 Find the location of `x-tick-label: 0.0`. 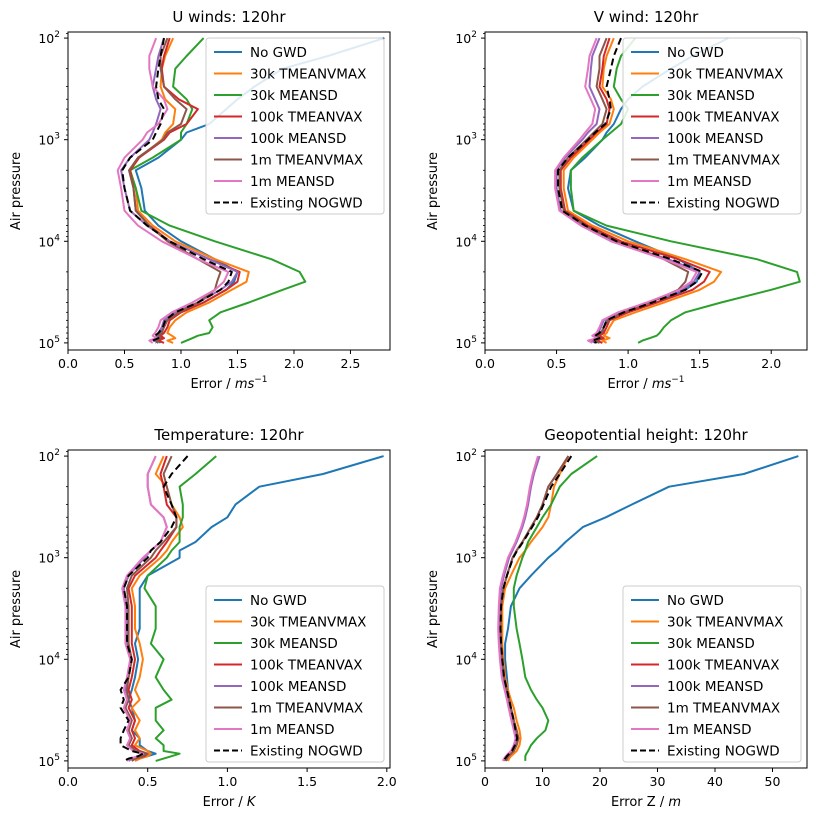

x-tick-label: 0.0 is located at coordinates (485, 363).